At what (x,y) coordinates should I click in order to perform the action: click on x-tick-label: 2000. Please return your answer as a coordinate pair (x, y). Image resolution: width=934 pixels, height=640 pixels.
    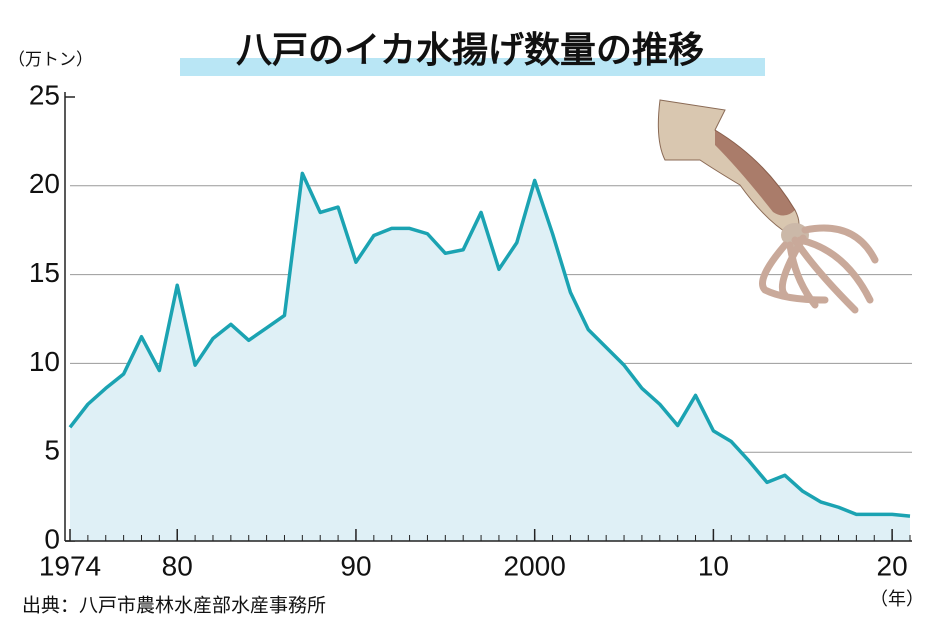
    Looking at the image, I should click on (535, 565).